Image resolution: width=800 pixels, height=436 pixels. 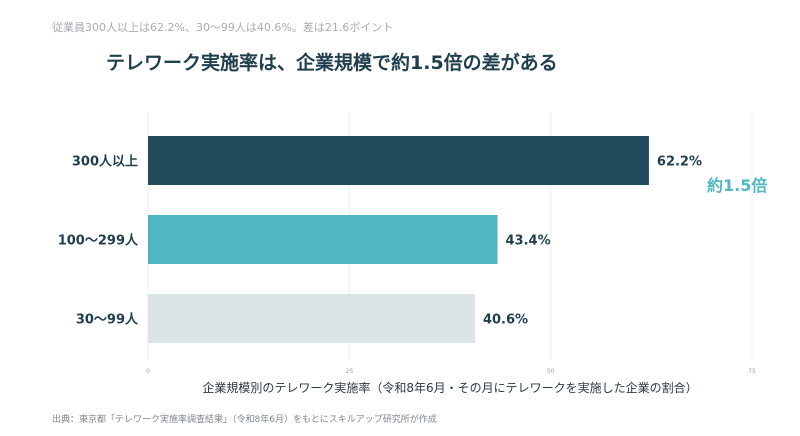 I want to click on category-label: 30〜99人, so click(x=107, y=320).